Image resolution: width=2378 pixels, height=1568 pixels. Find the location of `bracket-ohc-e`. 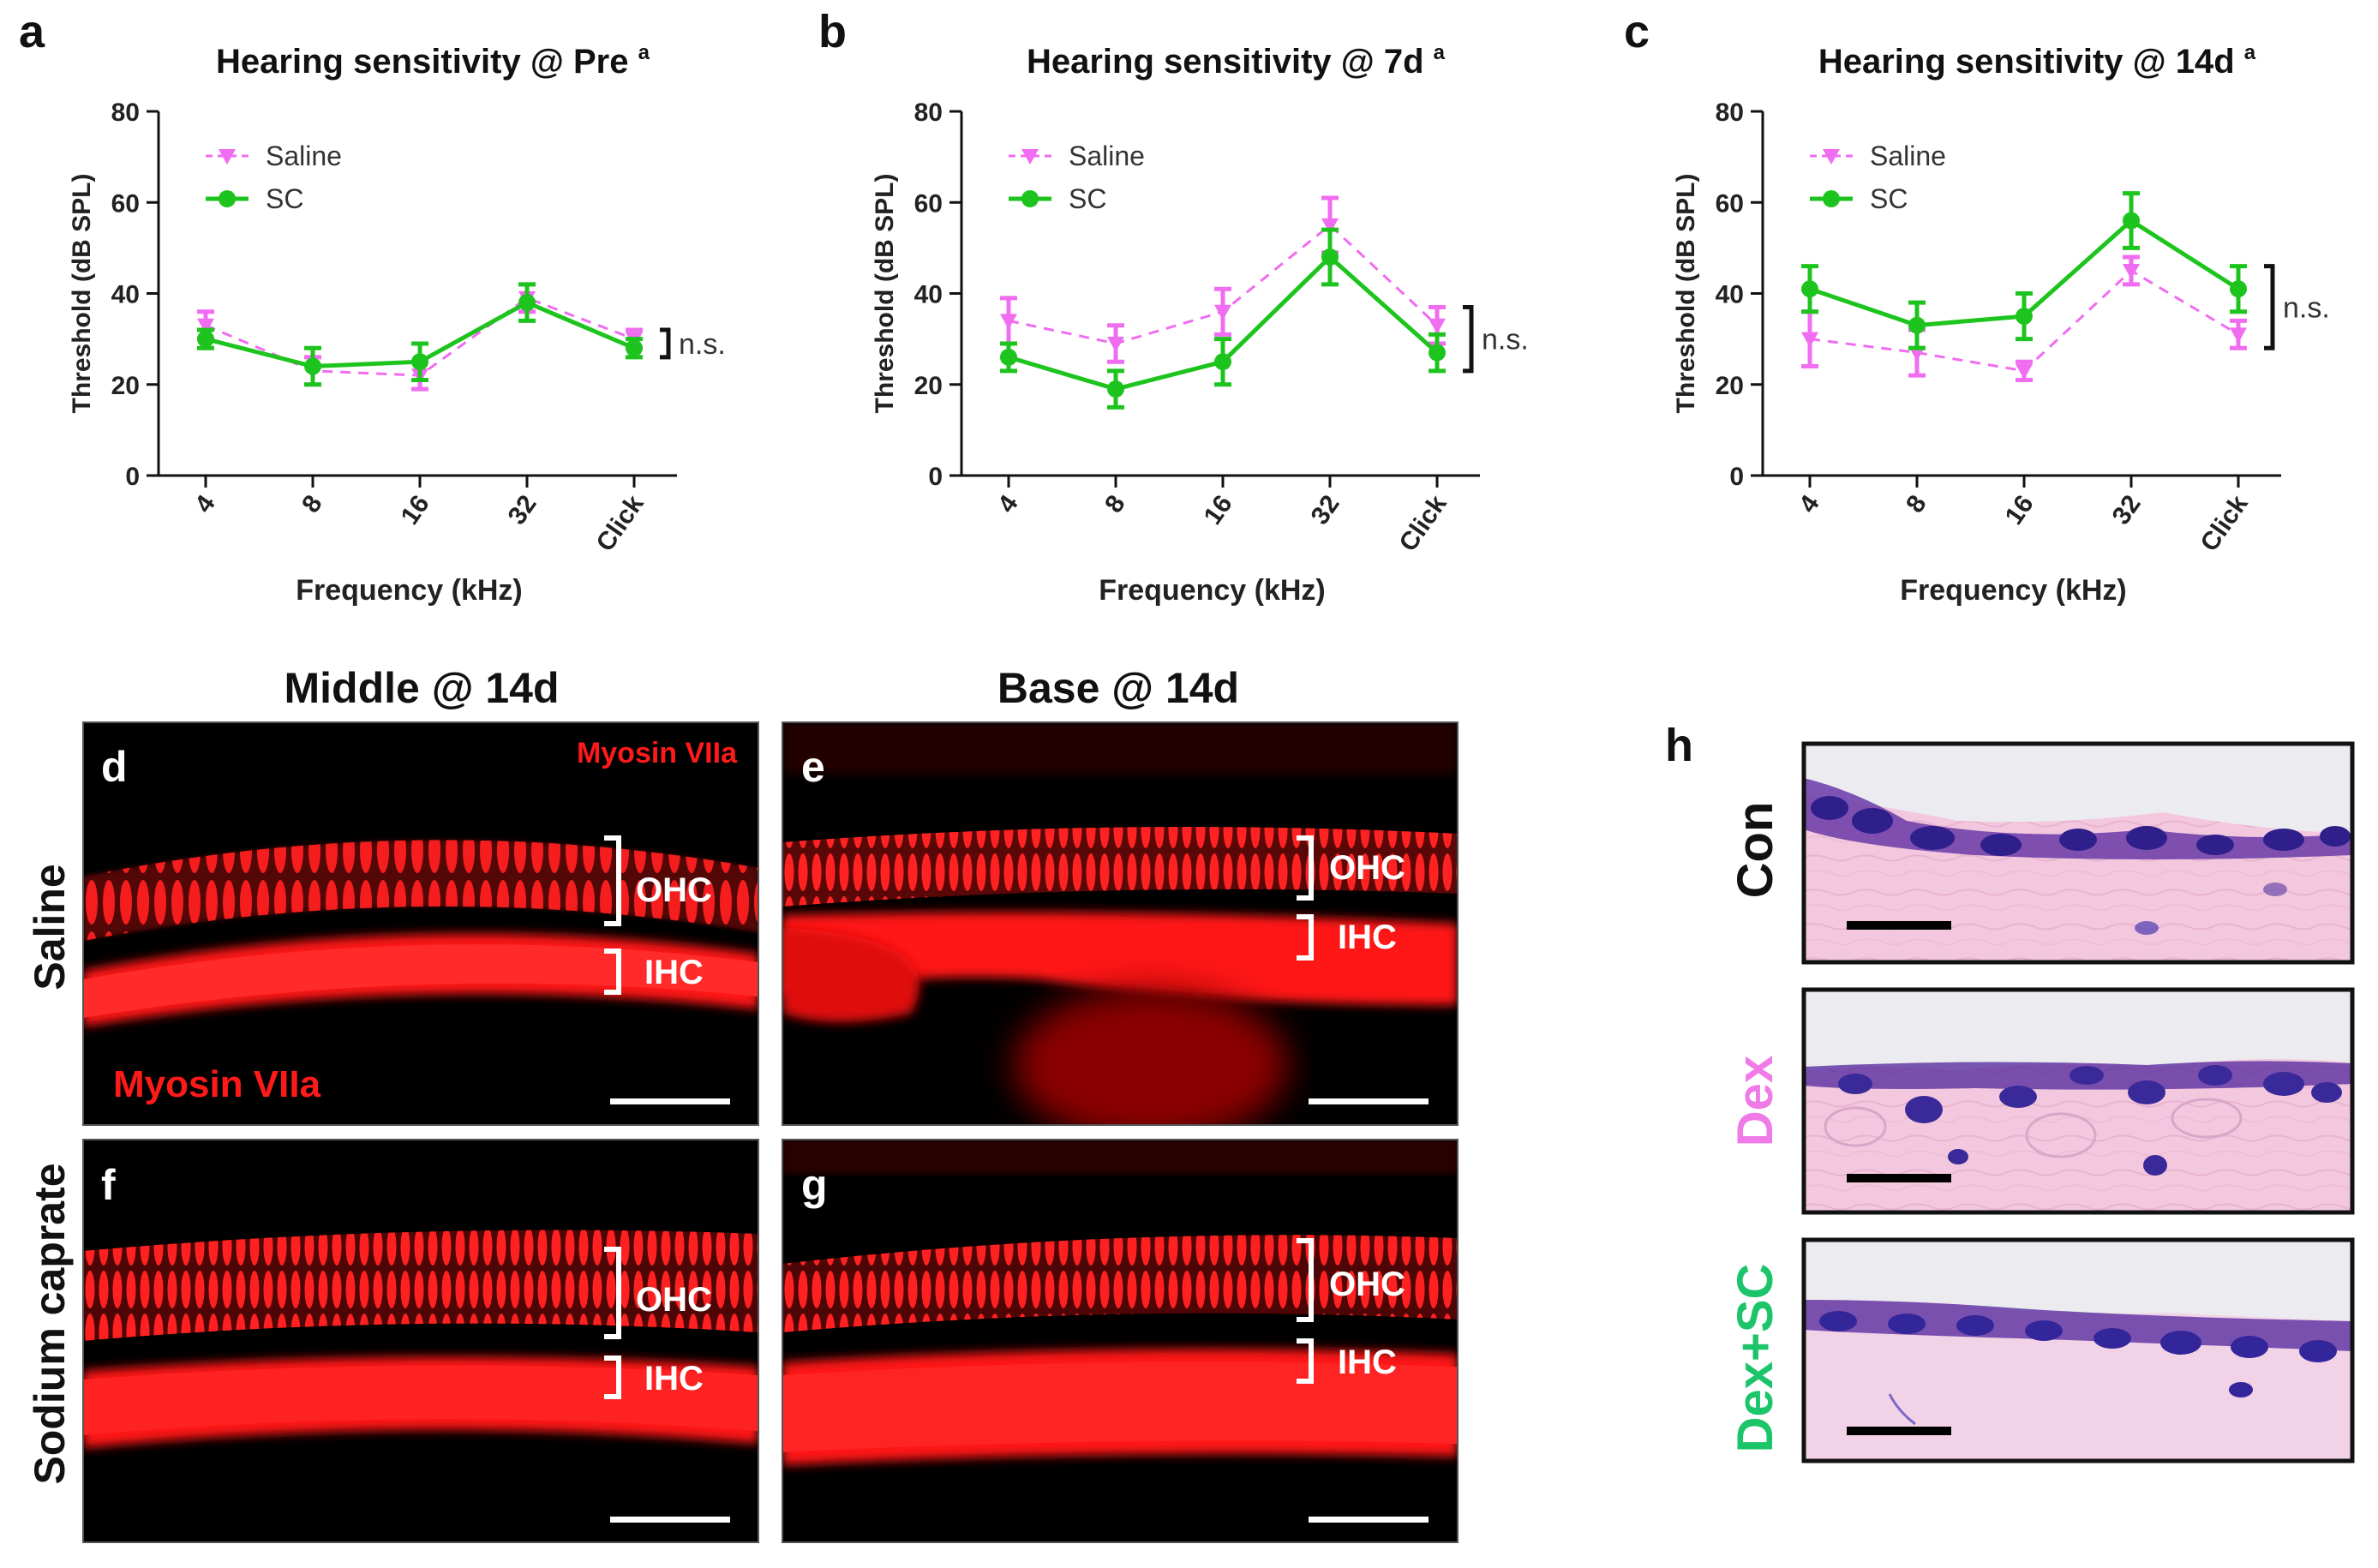

bracket-ohc-e is located at coordinates (1305, 868).